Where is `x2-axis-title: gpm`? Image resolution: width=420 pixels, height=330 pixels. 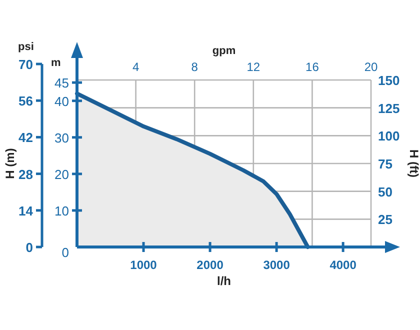 x2-axis-title: gpm is located at coordinates (224, 51).